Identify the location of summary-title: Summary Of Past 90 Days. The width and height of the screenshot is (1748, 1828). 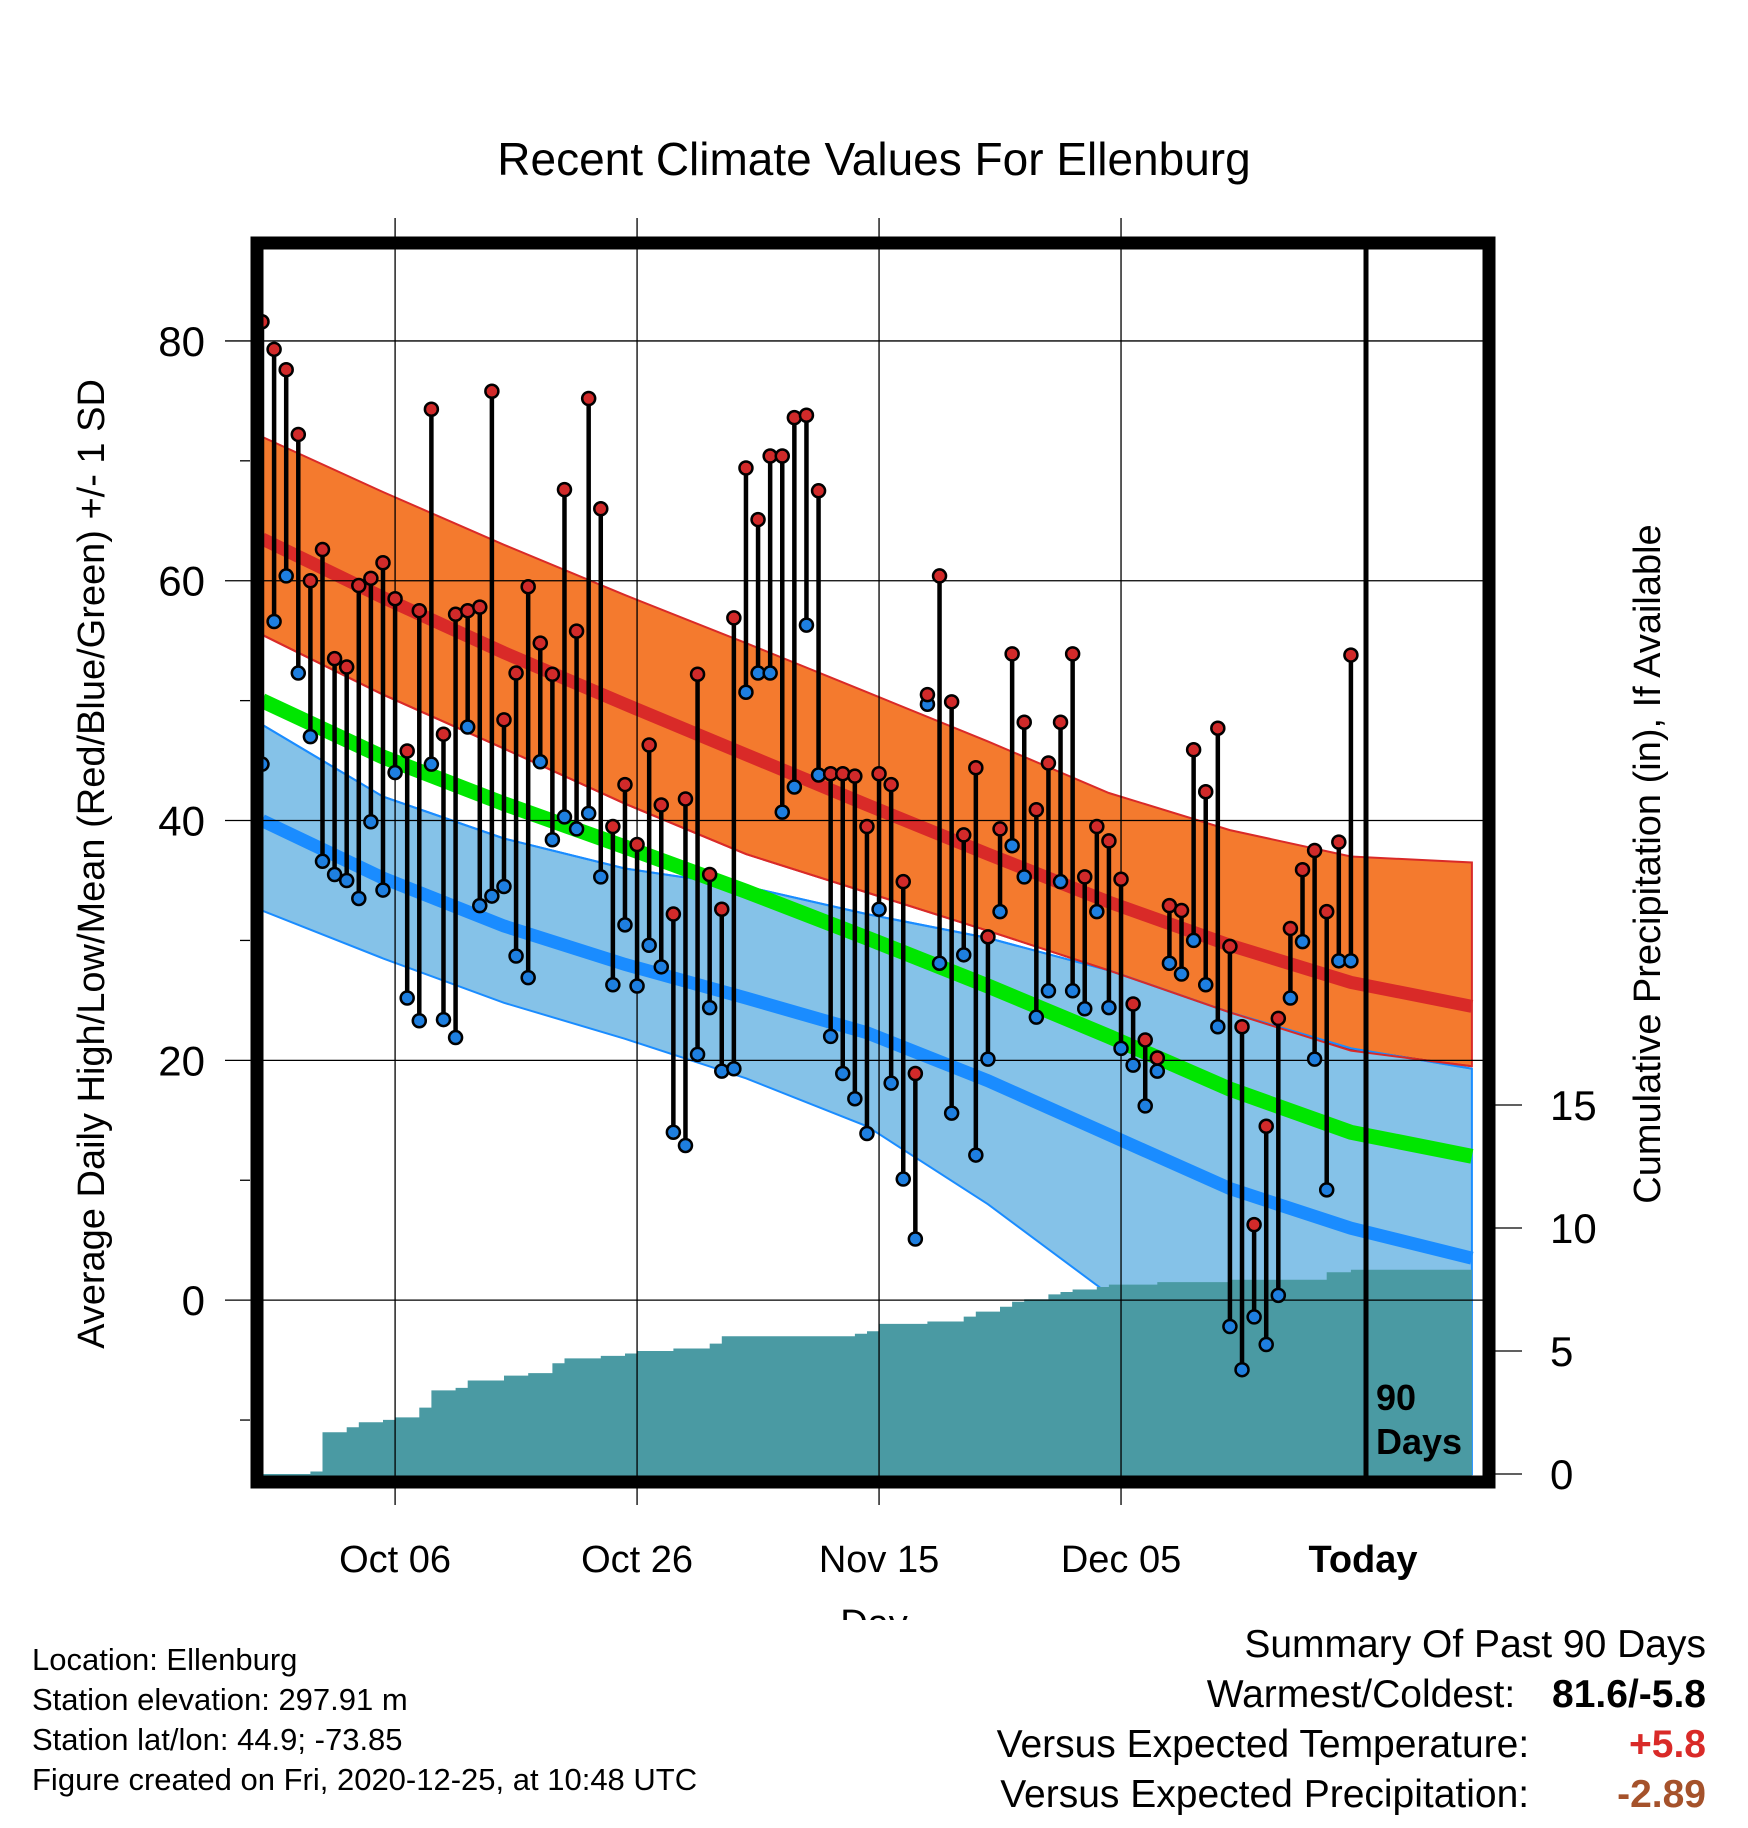
(1475, 1644).